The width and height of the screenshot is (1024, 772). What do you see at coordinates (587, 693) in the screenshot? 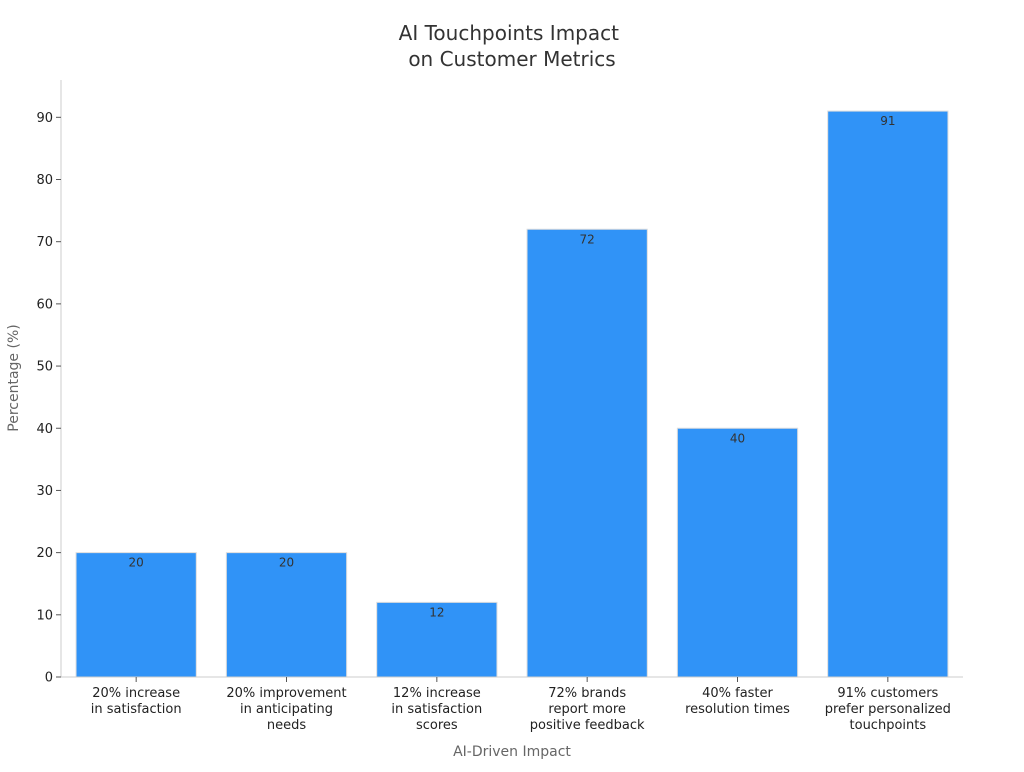
I see `x-category-label-line: 72% brands` at bounding box center [587, 693].